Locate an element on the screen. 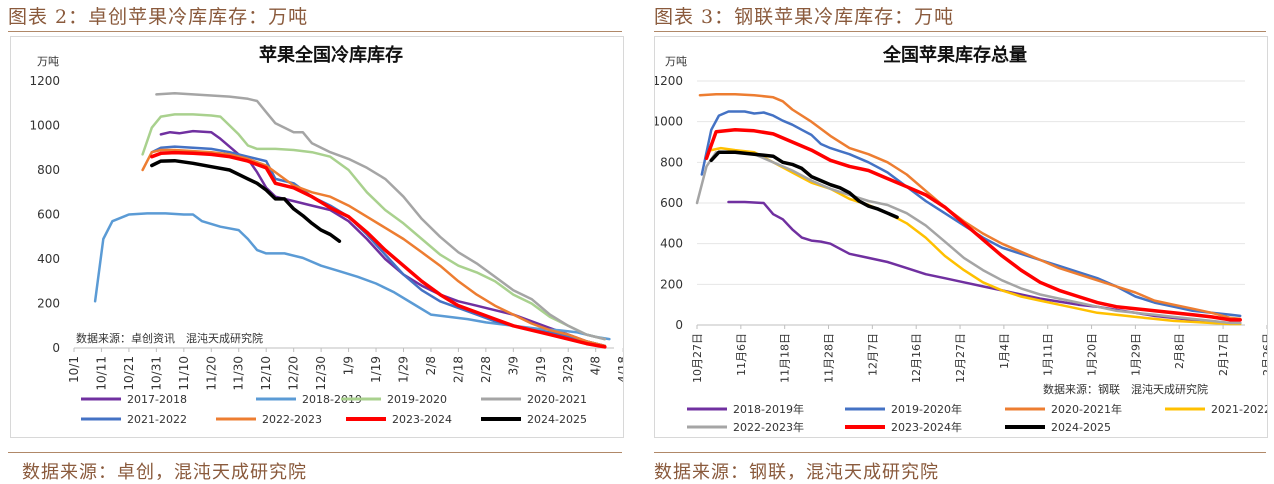  x-tick-label: 10/21 is located at coordinates (129, 373).